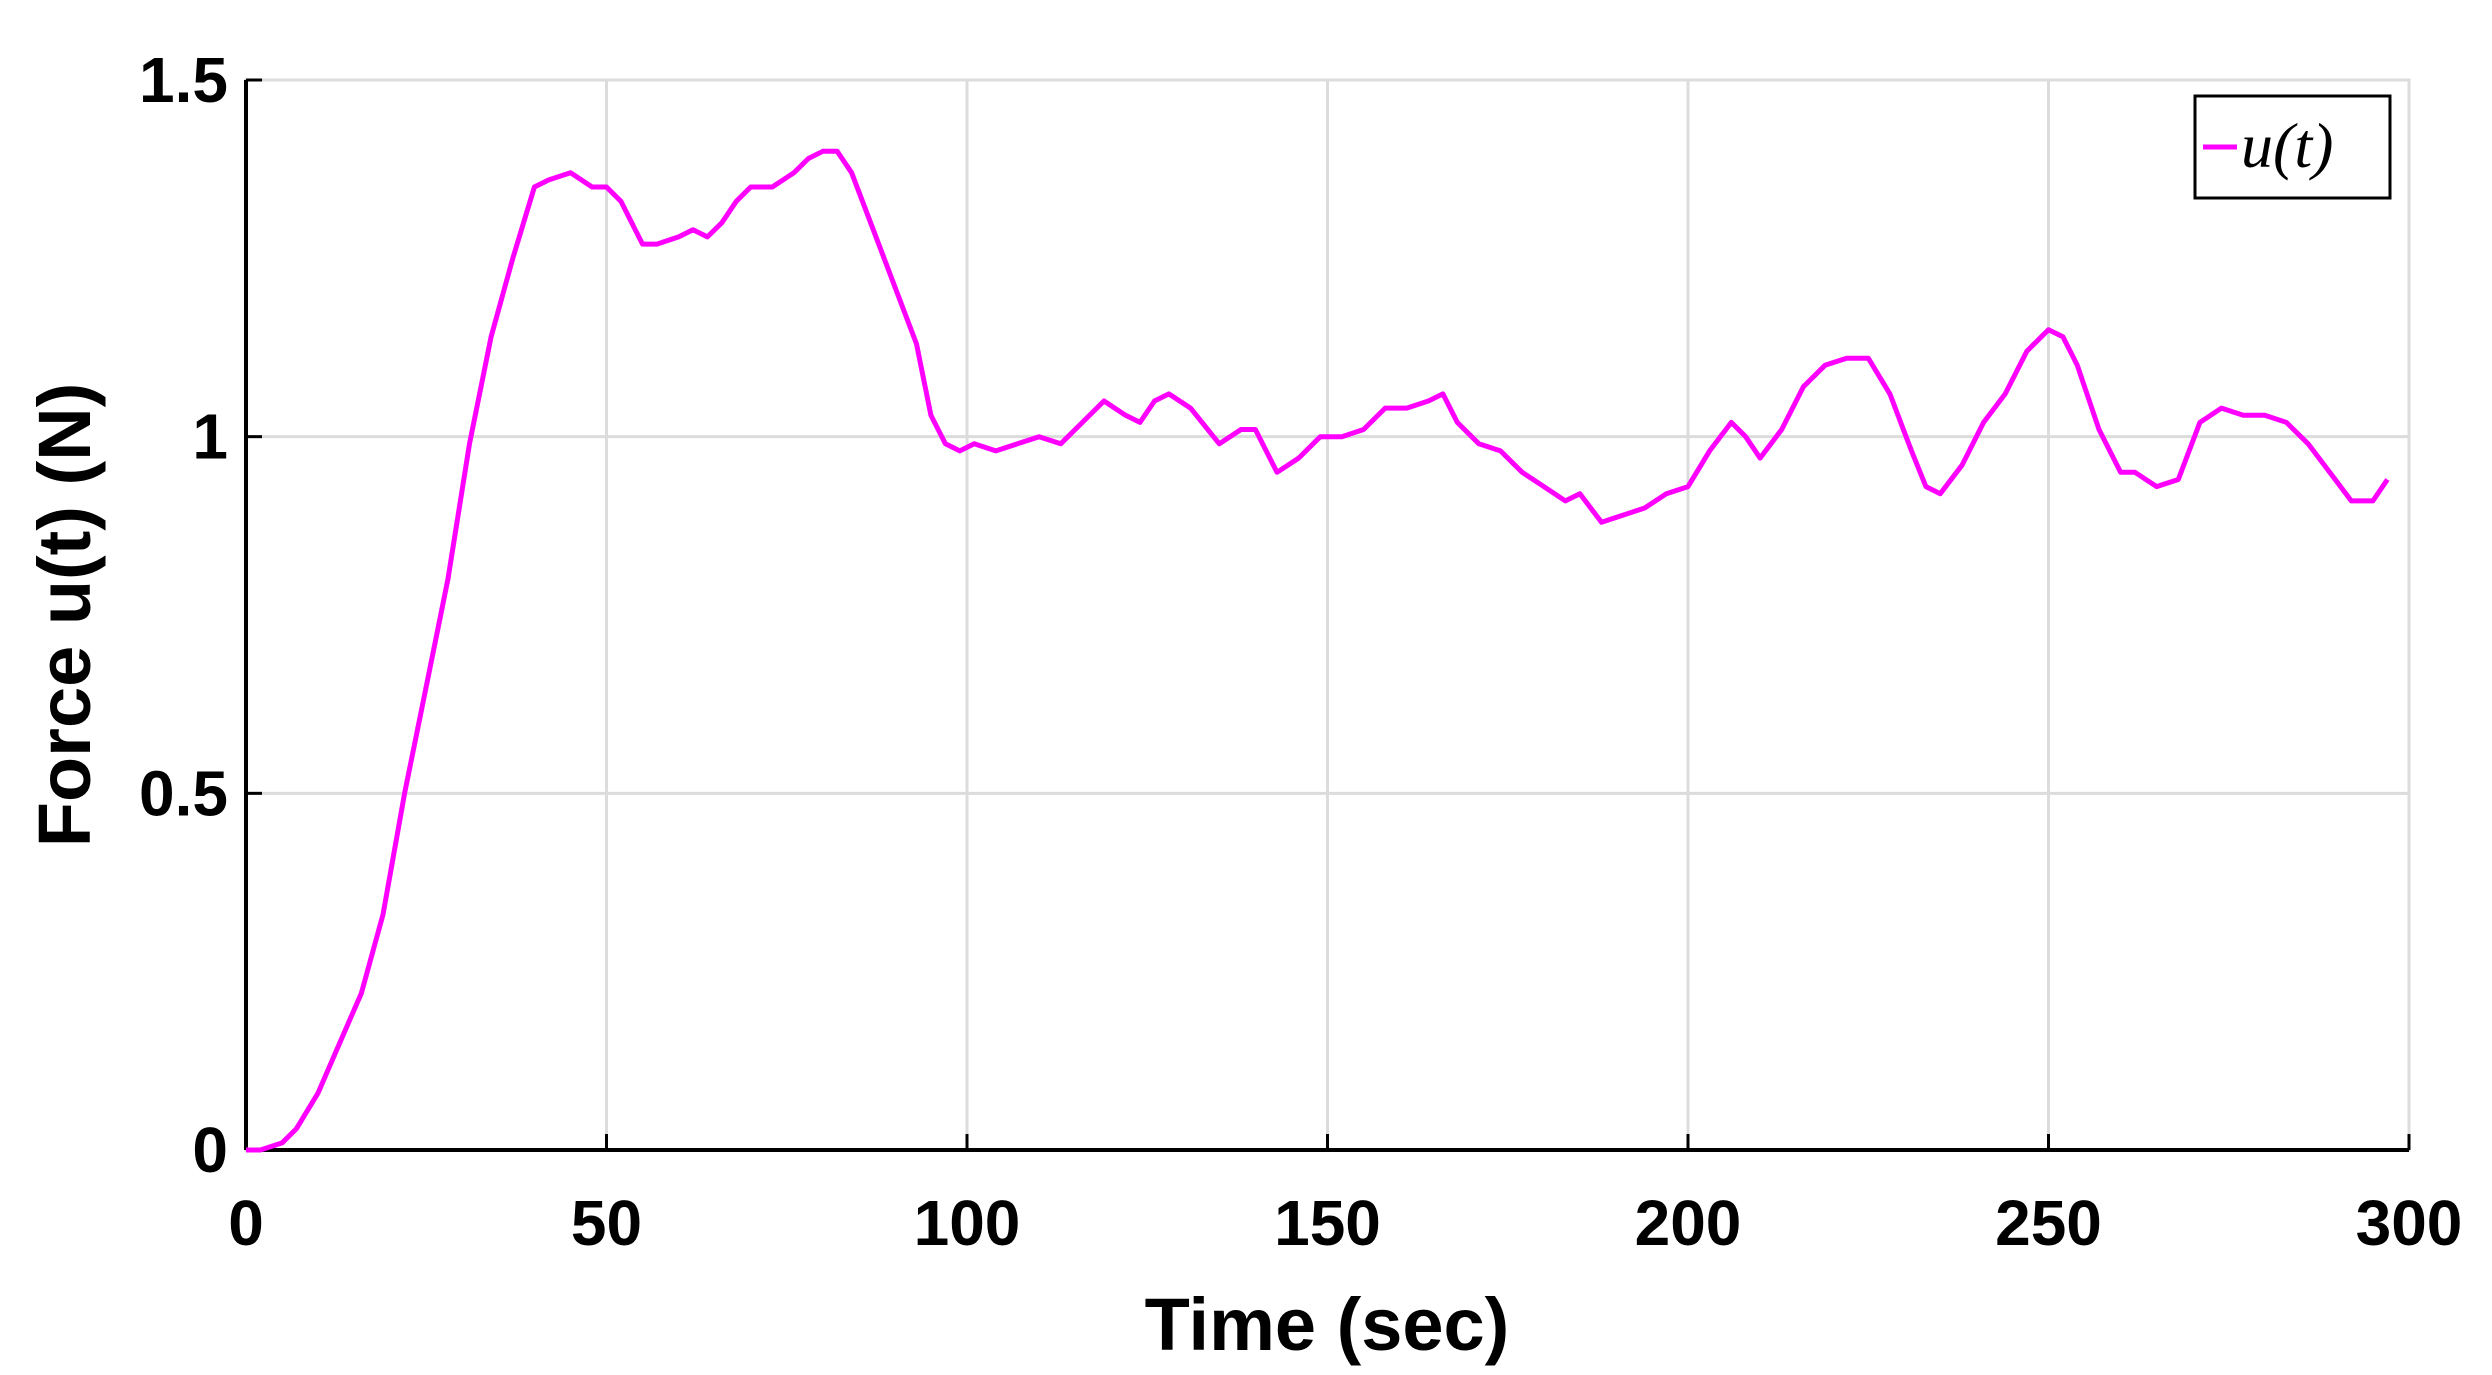 This screenshot has width=2492, height=1375. What do you see at coordinates (210, 437) in the screenshot?
I see `y-tick-label: 1` at bounding box center [210, 437].